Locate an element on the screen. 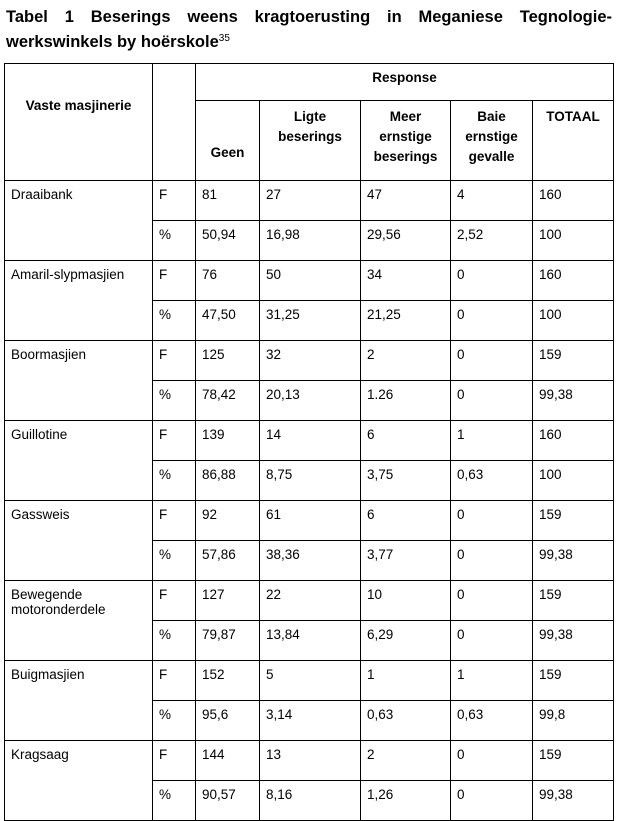  value-cell: 31,25 is located at coordinates (310, 320).